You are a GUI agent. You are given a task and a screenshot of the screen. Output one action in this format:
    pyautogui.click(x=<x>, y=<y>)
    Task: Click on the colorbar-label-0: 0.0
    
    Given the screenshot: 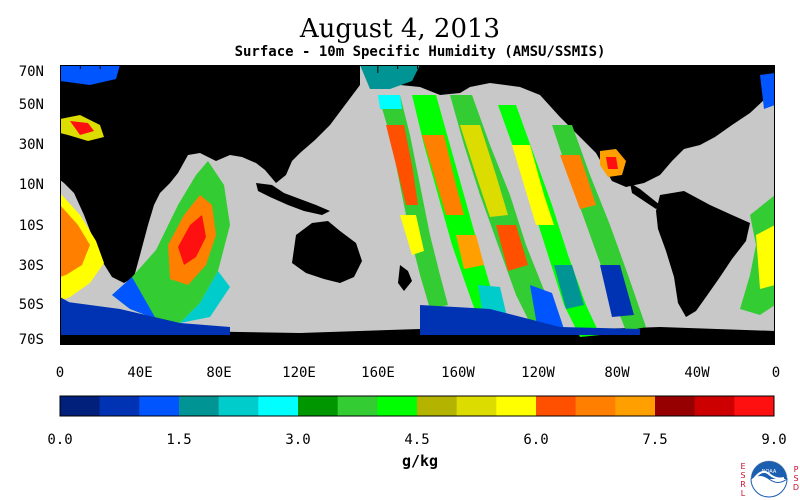 What is the action you would take?
    pyautogui.click(x=60, y=440)
    